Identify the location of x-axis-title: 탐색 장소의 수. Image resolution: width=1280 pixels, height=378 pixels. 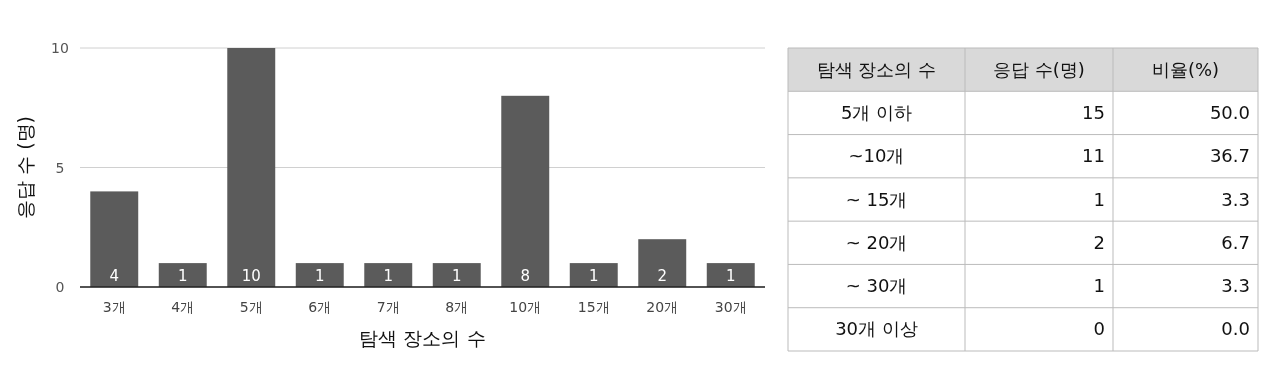
(422, 338).